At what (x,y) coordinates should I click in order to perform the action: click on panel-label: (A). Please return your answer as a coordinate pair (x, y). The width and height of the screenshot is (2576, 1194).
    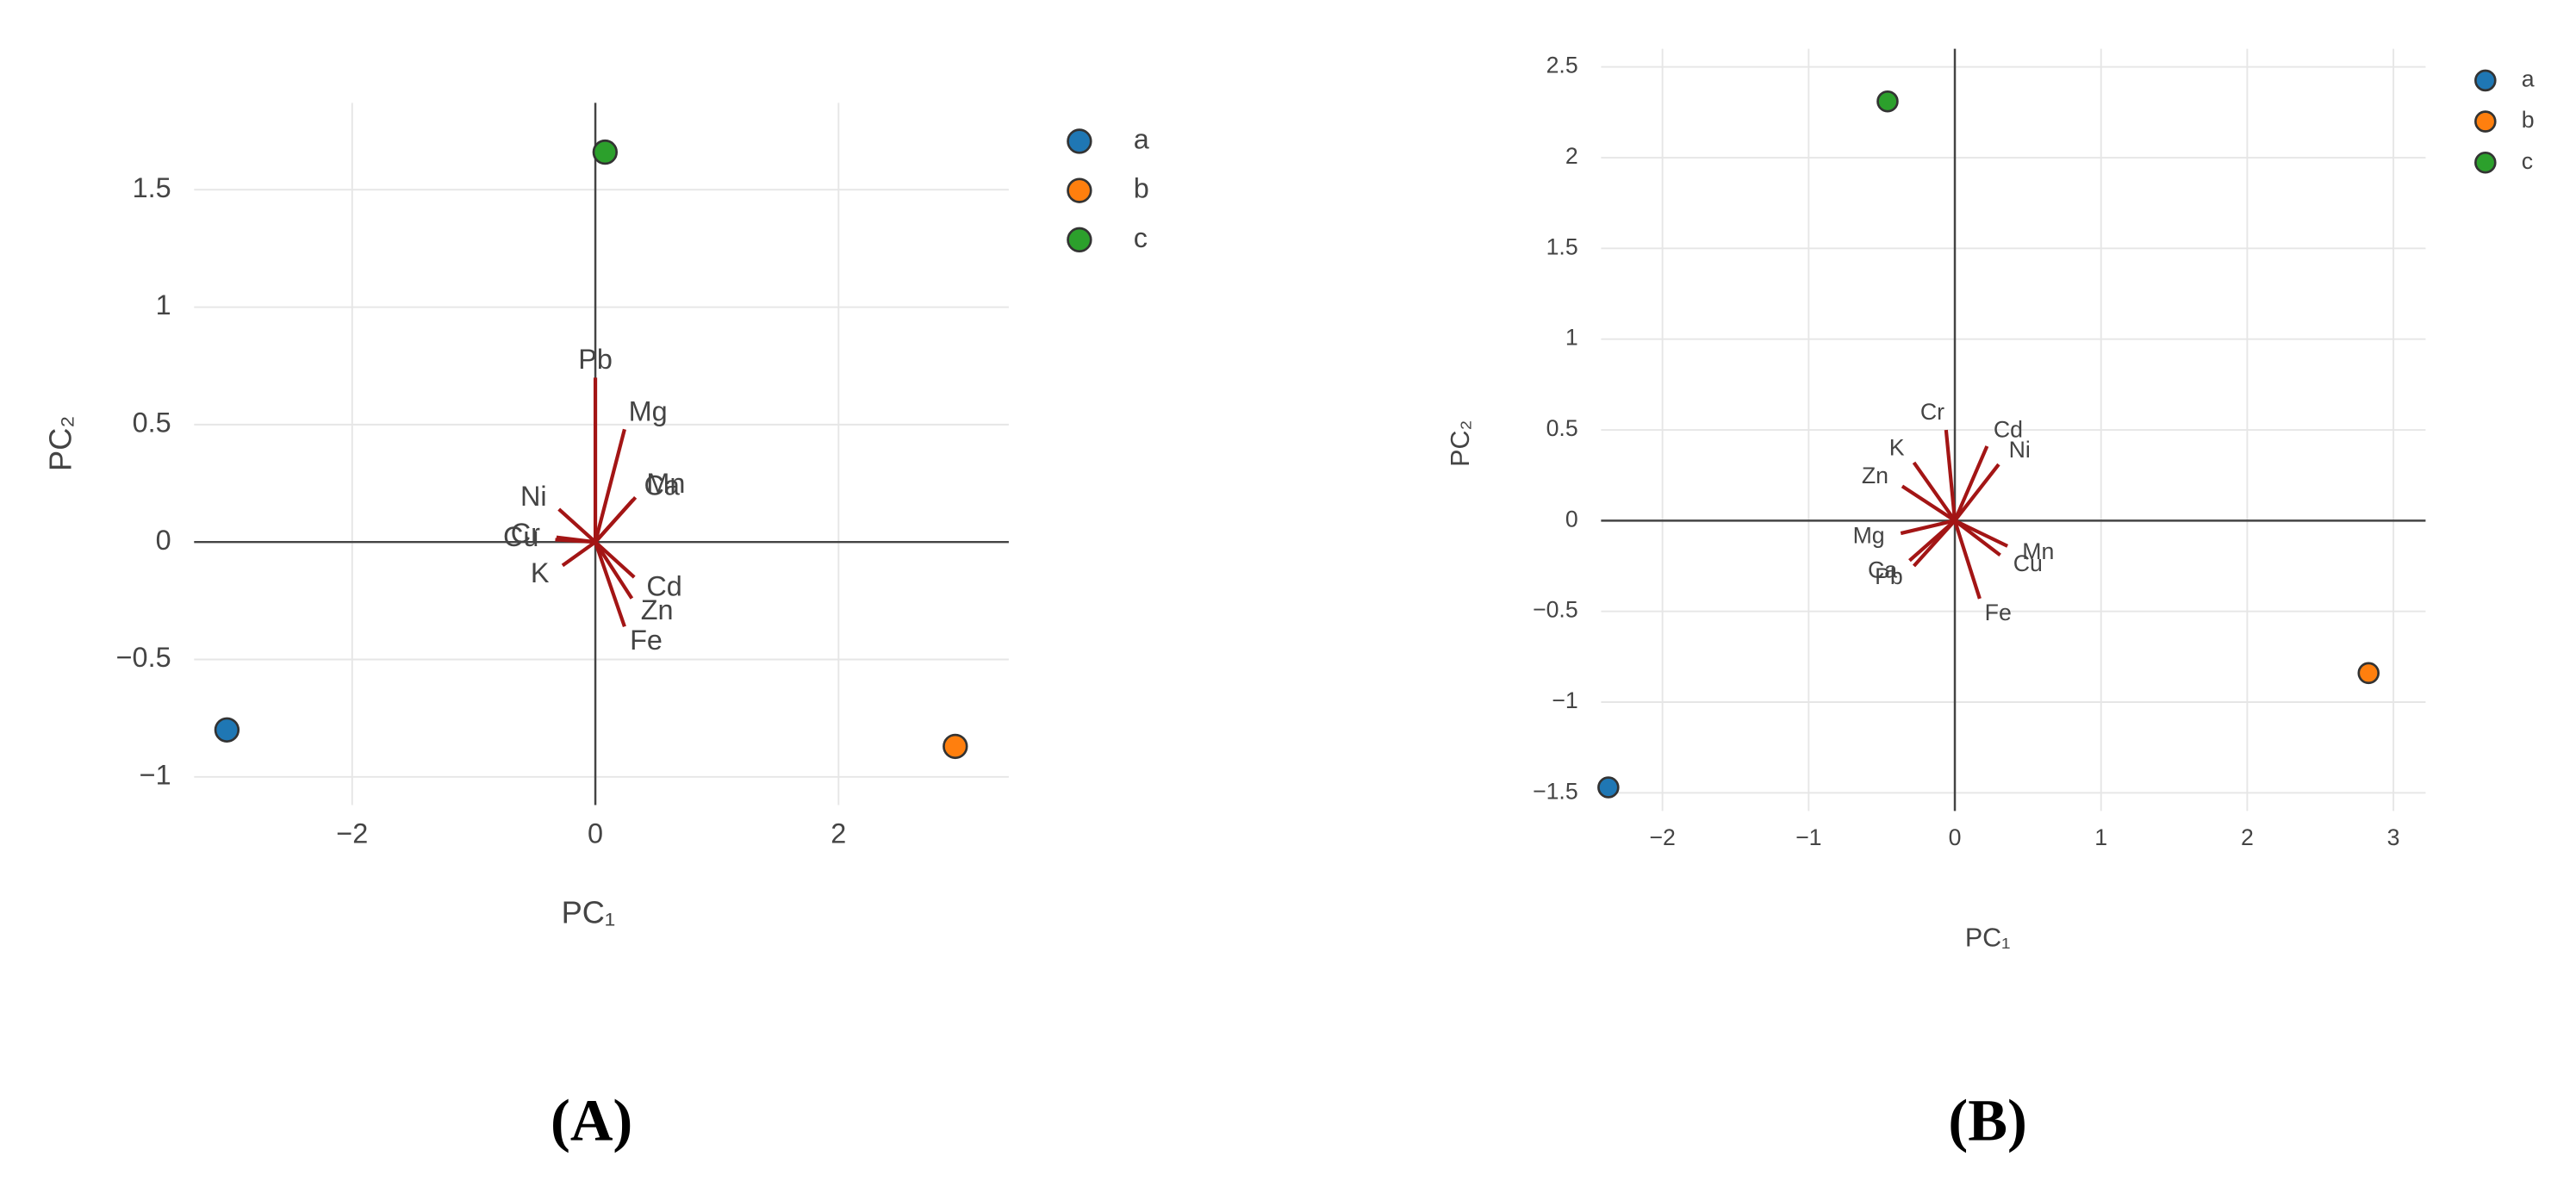
    Looking at the image, I should click on (591, 1121).